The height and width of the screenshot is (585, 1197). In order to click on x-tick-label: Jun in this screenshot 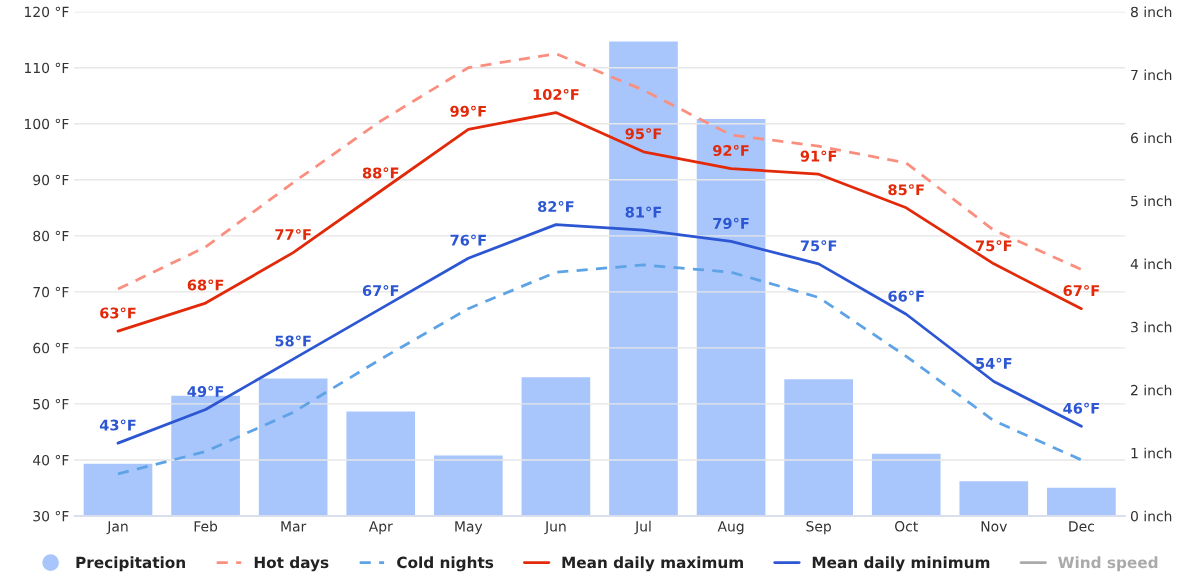, I will do `click(555, 528)`.